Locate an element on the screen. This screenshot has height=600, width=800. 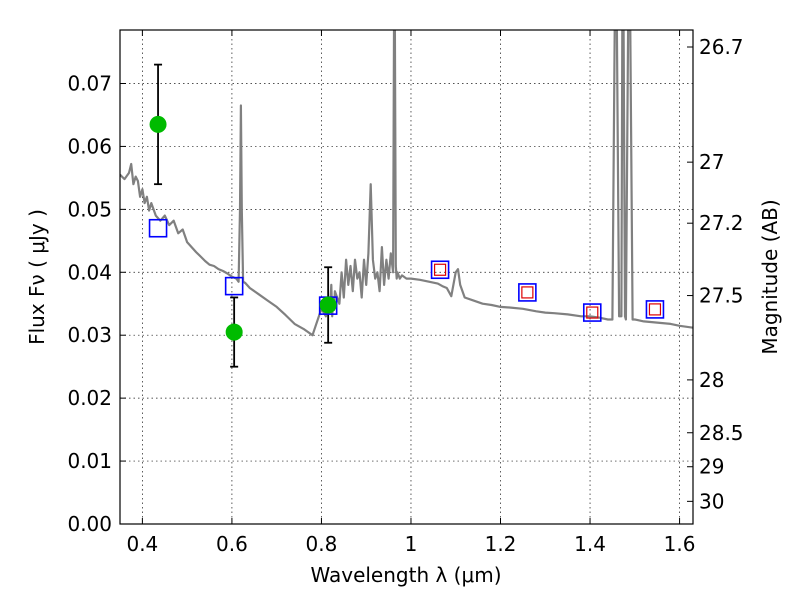
error-bars is located at coordinates (243, 215).